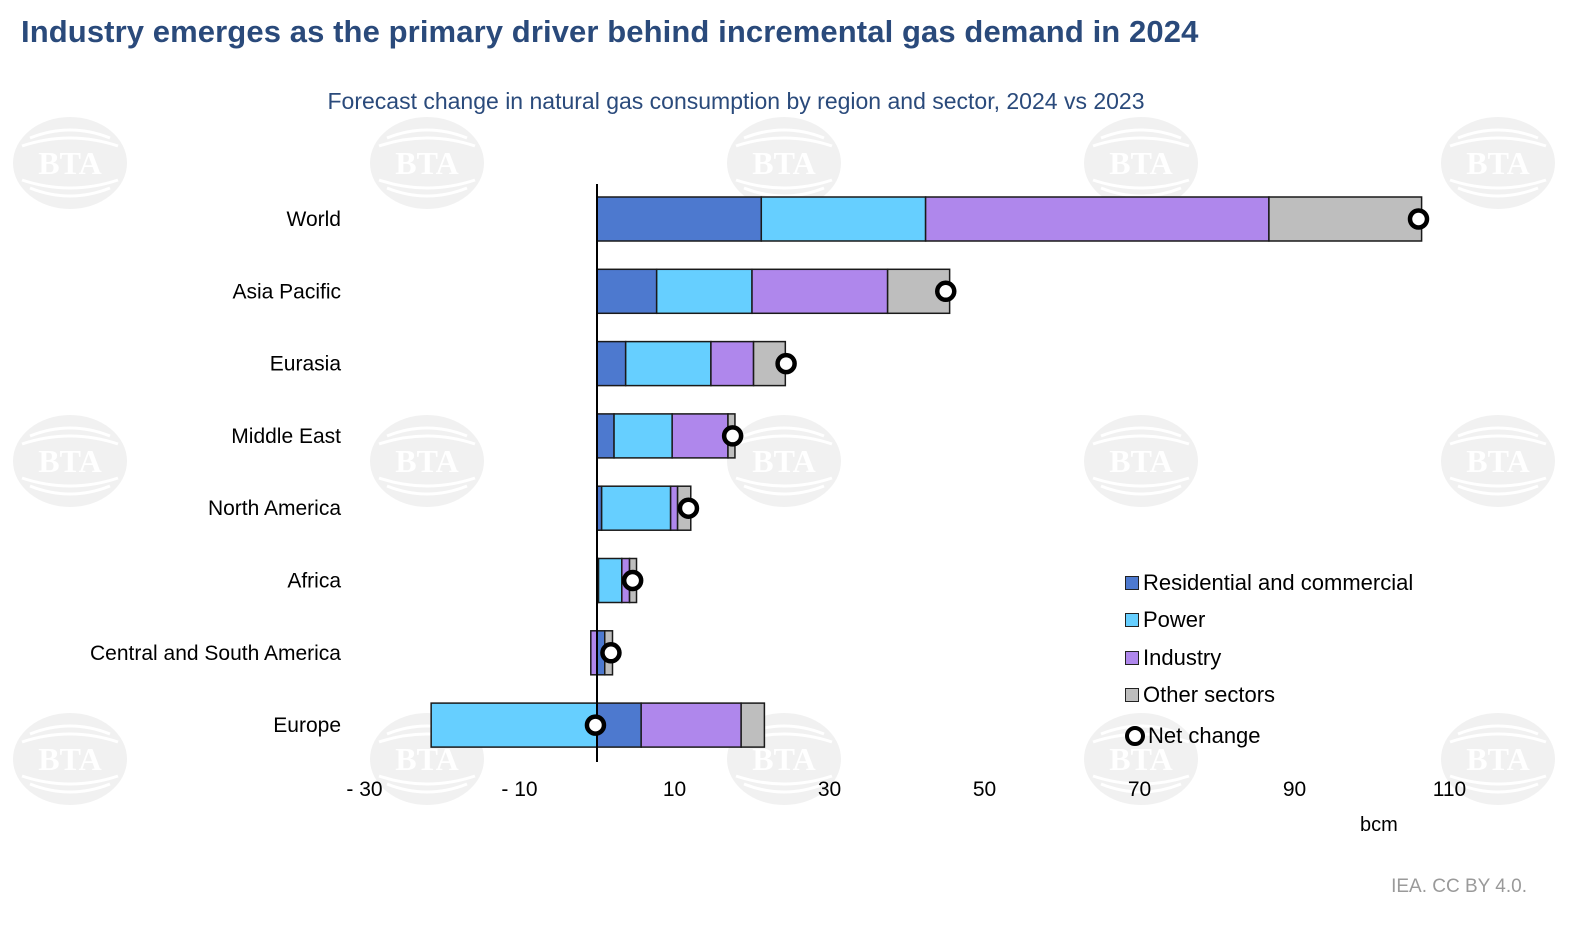  Describe the element at coordinates (984, 789) in the screenshot. I see `x-tick-label: 50` at that location.